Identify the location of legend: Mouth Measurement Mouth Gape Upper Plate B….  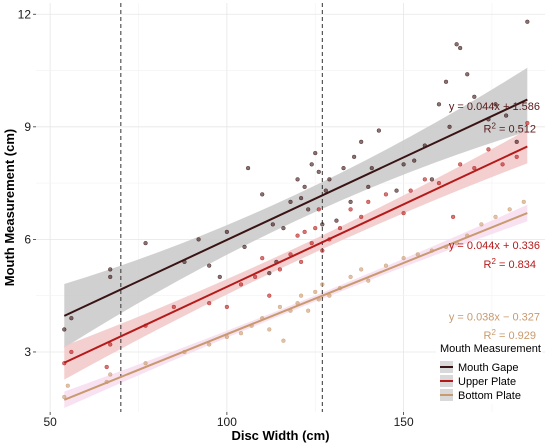
(489, 372).